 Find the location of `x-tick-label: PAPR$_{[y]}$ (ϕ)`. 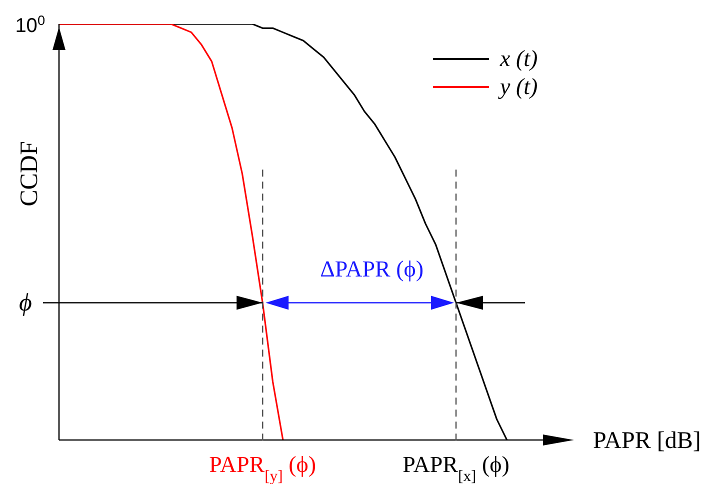

x-tick-label: PAPR$_{[y]}$ (ϕ) is located at coordinates (262, 468).